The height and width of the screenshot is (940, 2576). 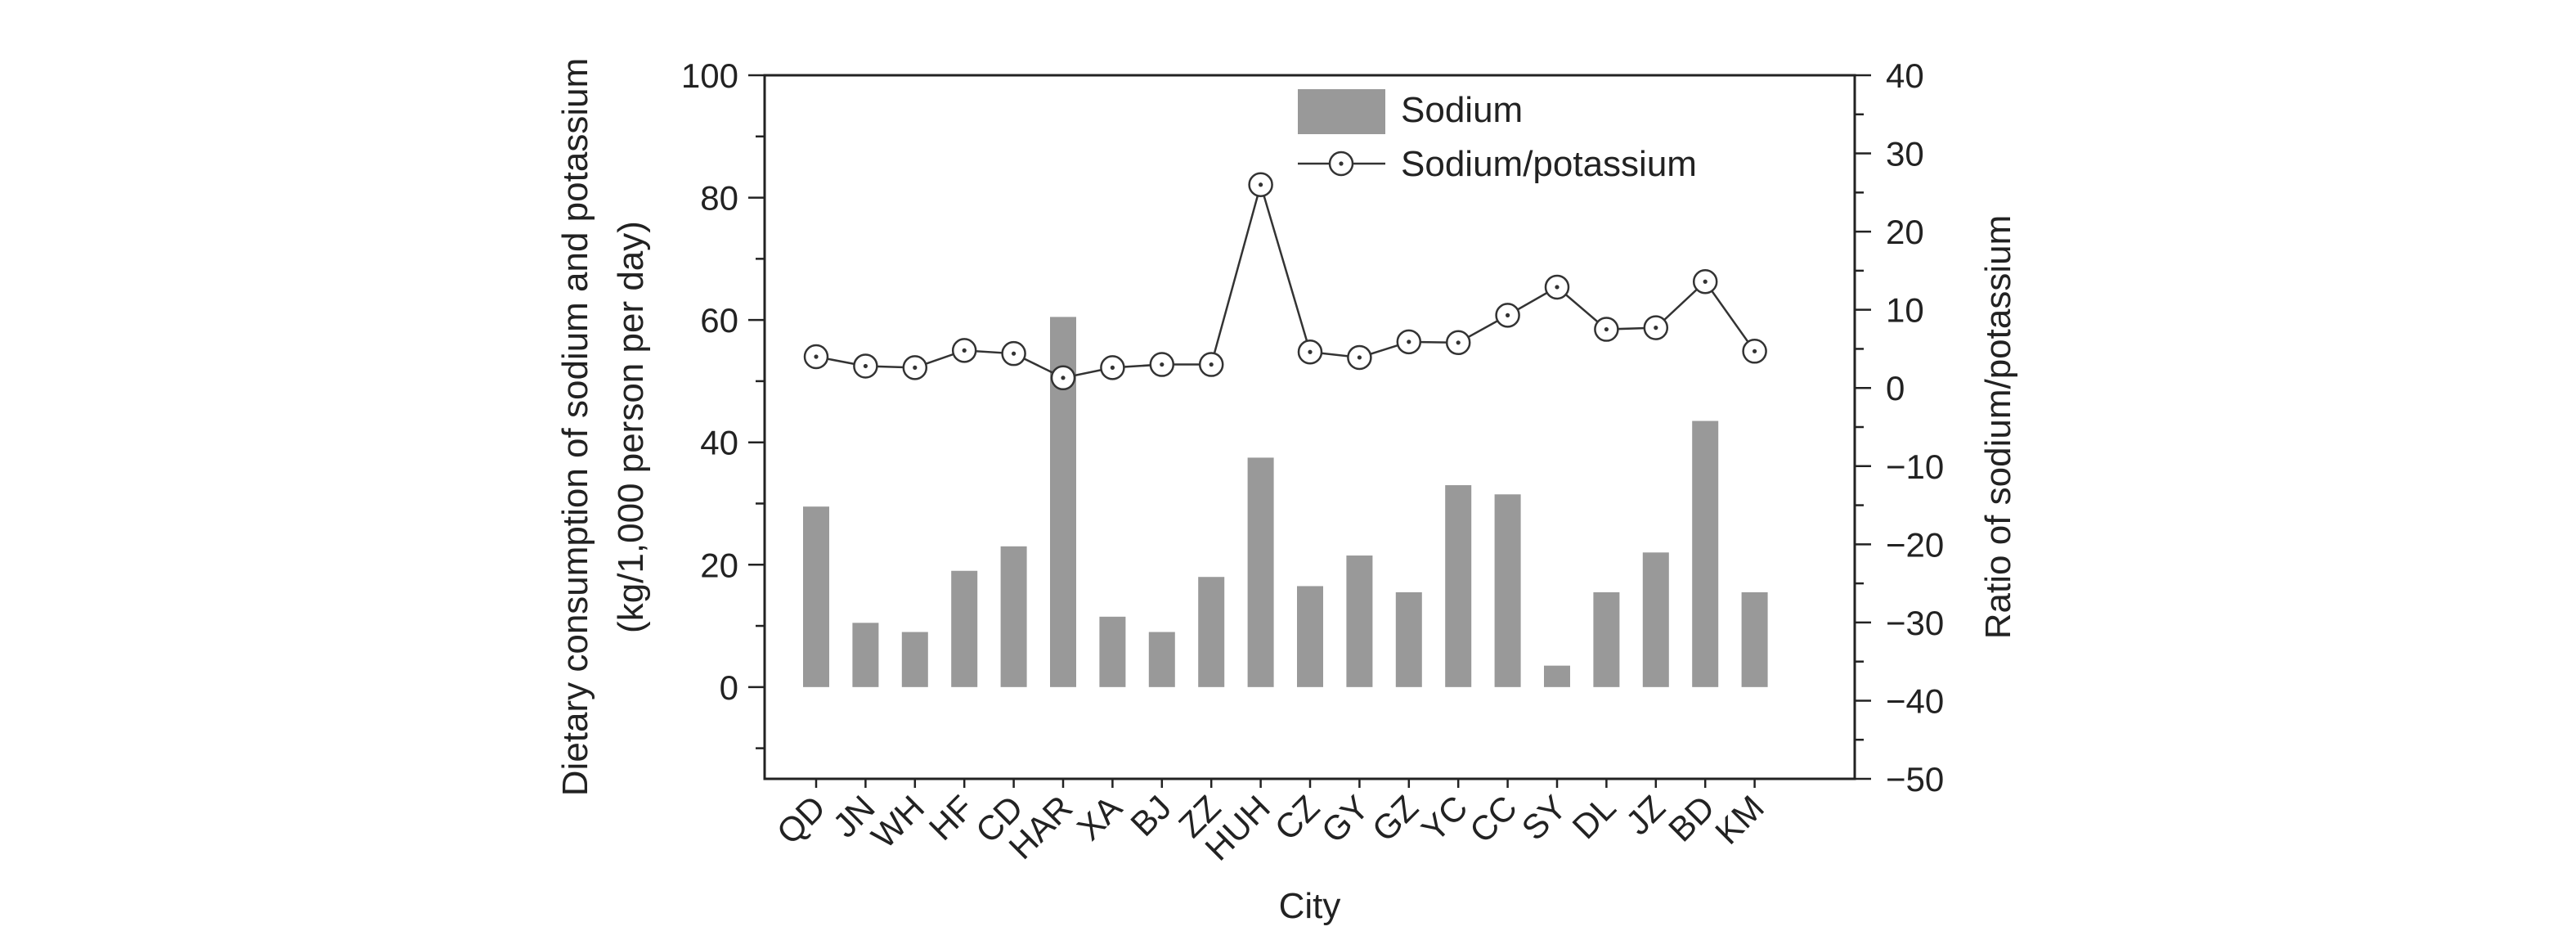 What do you see at coordinates (1310, 351) in the screenshot?
I see `ratio-point-cz-dot` at bounding box center [1310, 351].